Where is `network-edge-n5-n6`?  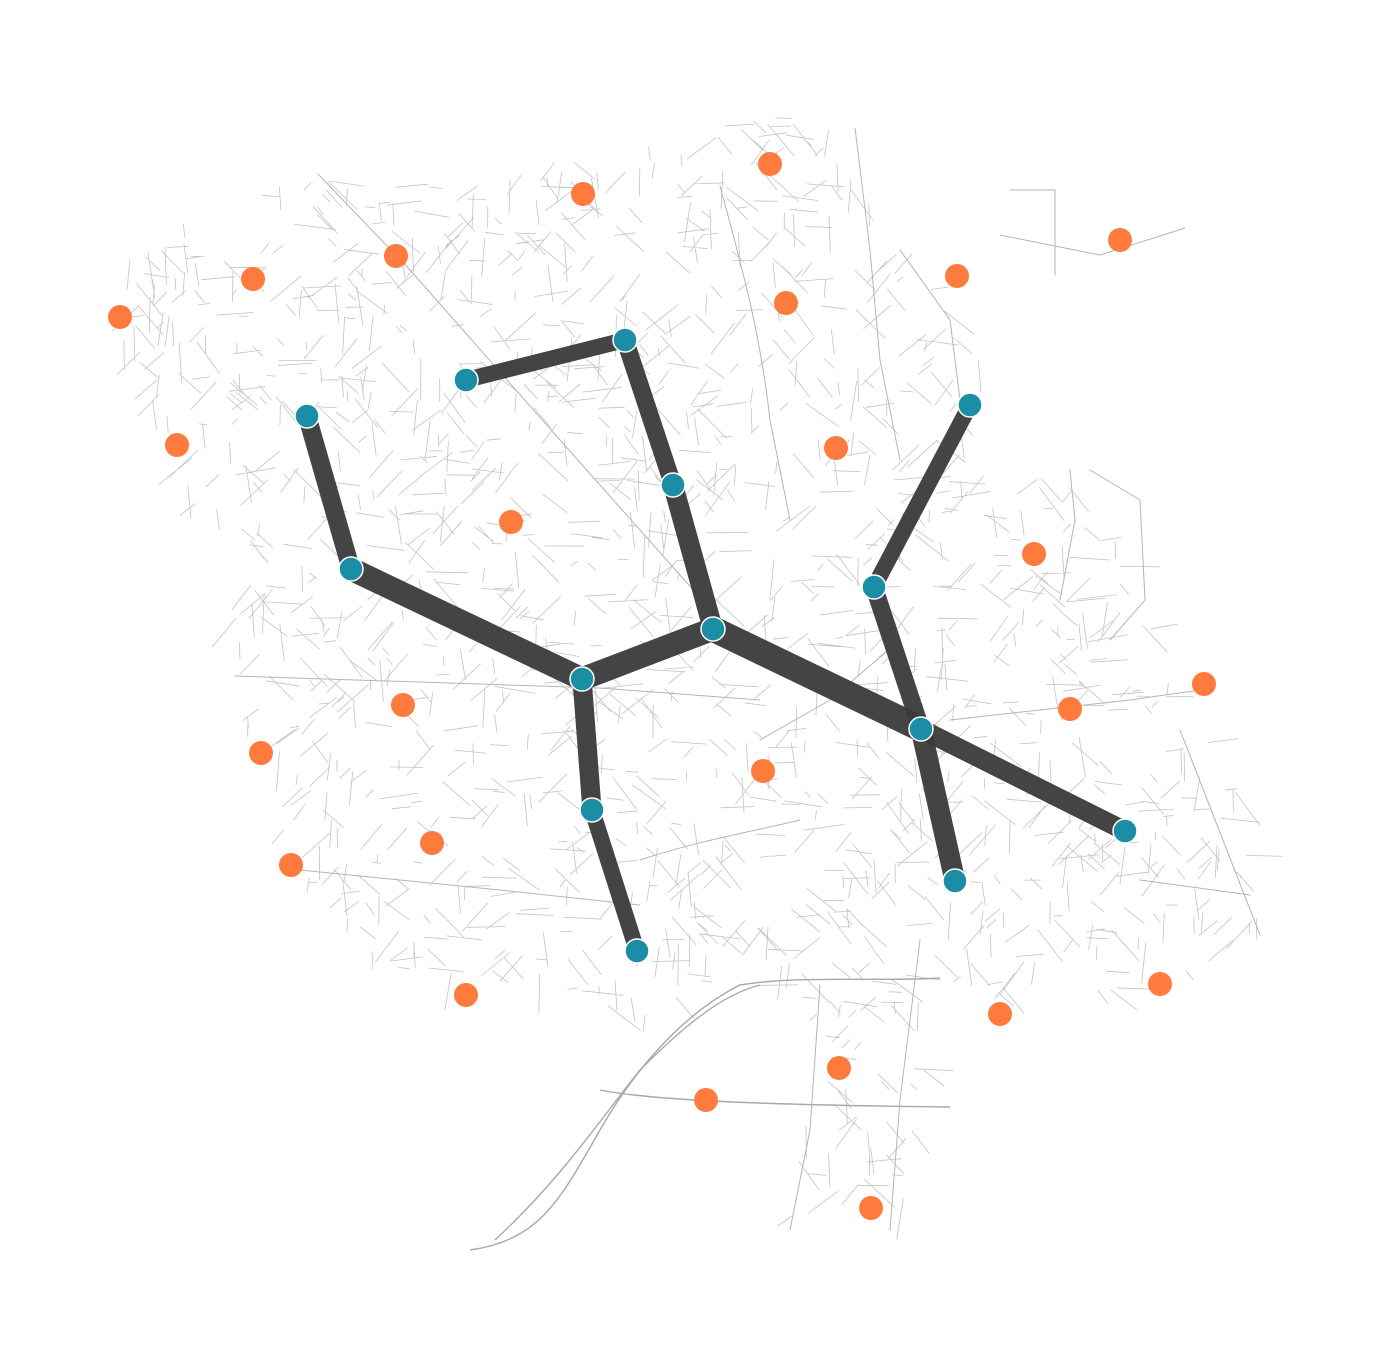
network-edge-n5-n6 is located at coordinates (329, 492).